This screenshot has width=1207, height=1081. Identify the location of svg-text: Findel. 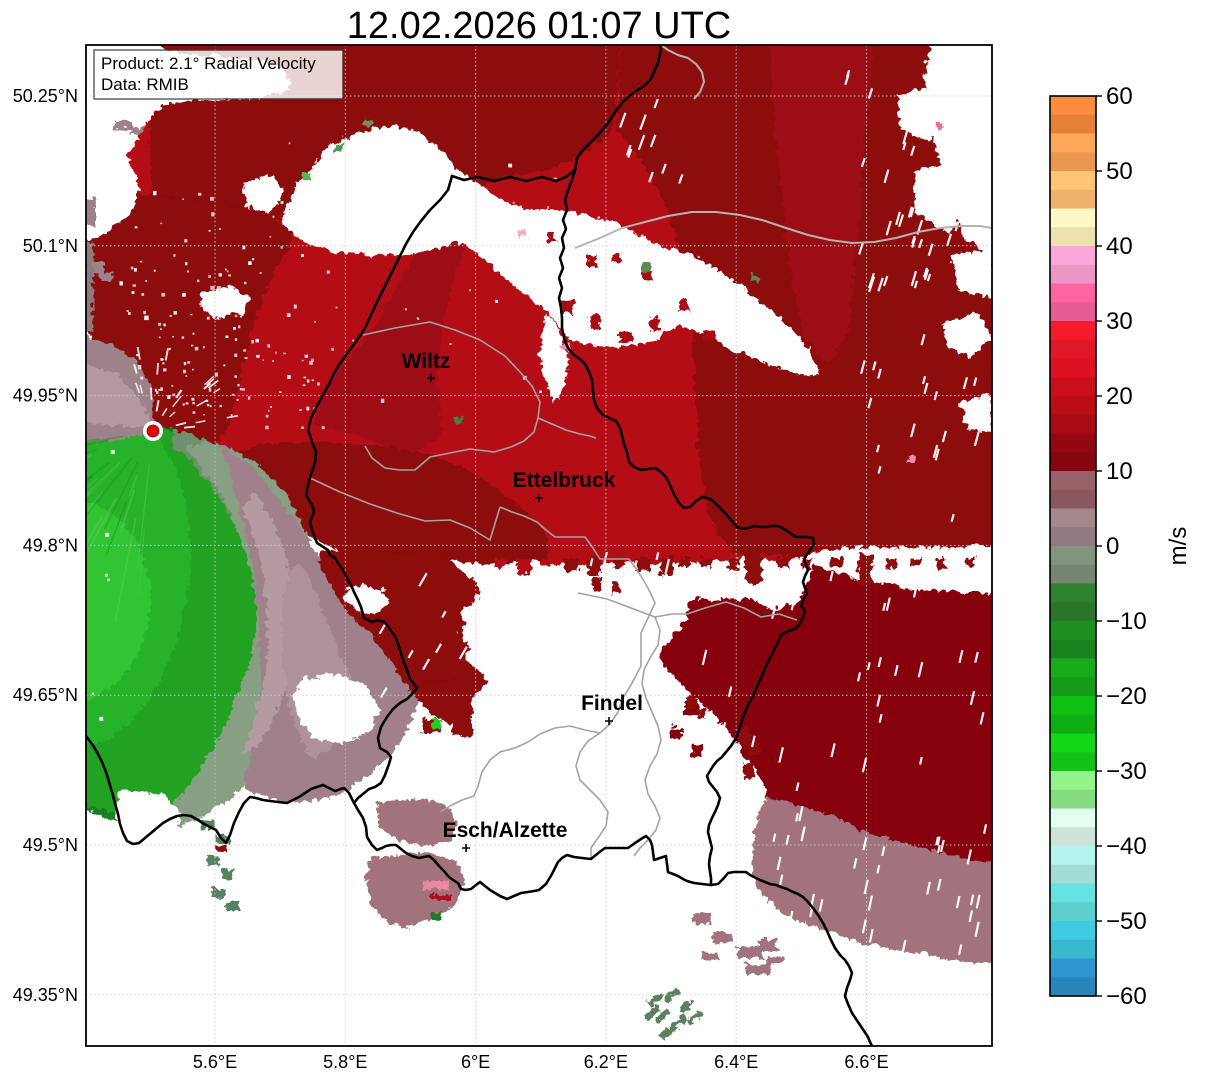
(612, 703).